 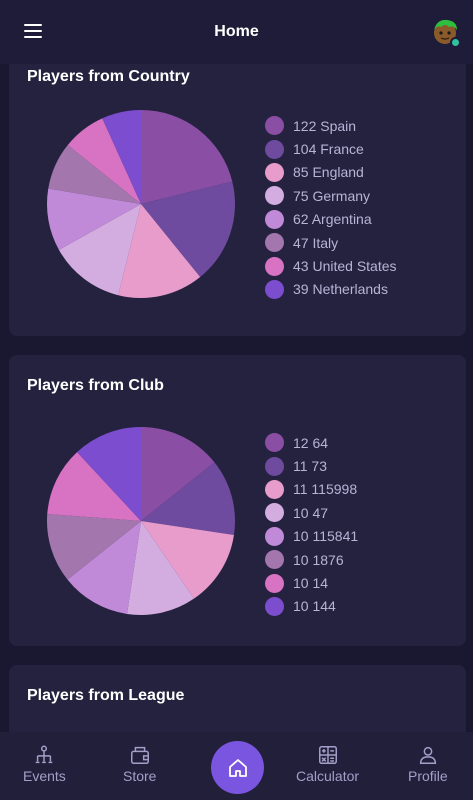 What do you see at coordinates (311, 442) in the screenshot?
I see `legend-item: 12 64` at bounding box center [311, 442].